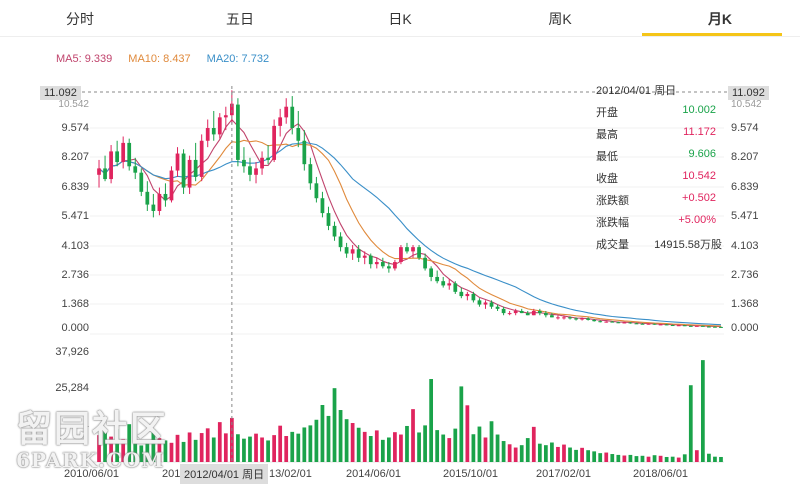 The image size is (800, 498). Describe the element at coordinates (748, 93) in the screenshot. I see `crosshair-price-tag-right: 11.092` at that location.